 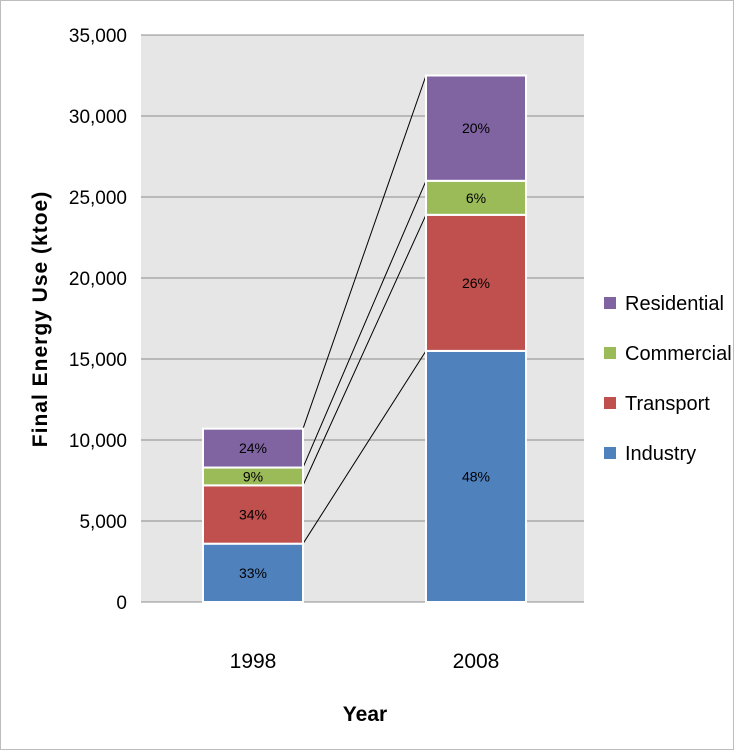 I want to click on series-line-transport, so click(x=364, y=350).